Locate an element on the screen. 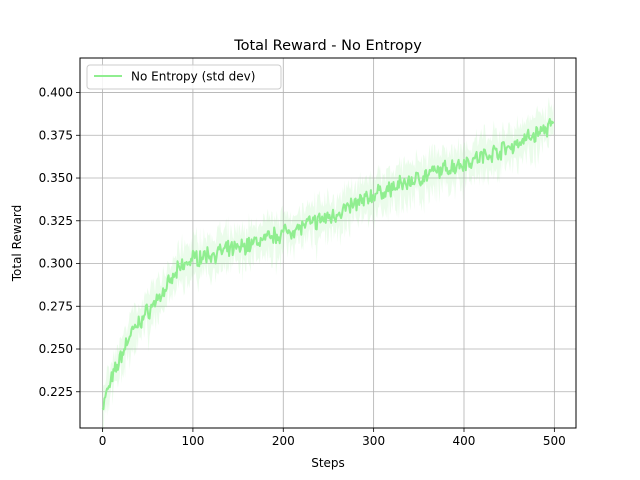  x-tick-label: 400 is located at coordinates (464, 441).